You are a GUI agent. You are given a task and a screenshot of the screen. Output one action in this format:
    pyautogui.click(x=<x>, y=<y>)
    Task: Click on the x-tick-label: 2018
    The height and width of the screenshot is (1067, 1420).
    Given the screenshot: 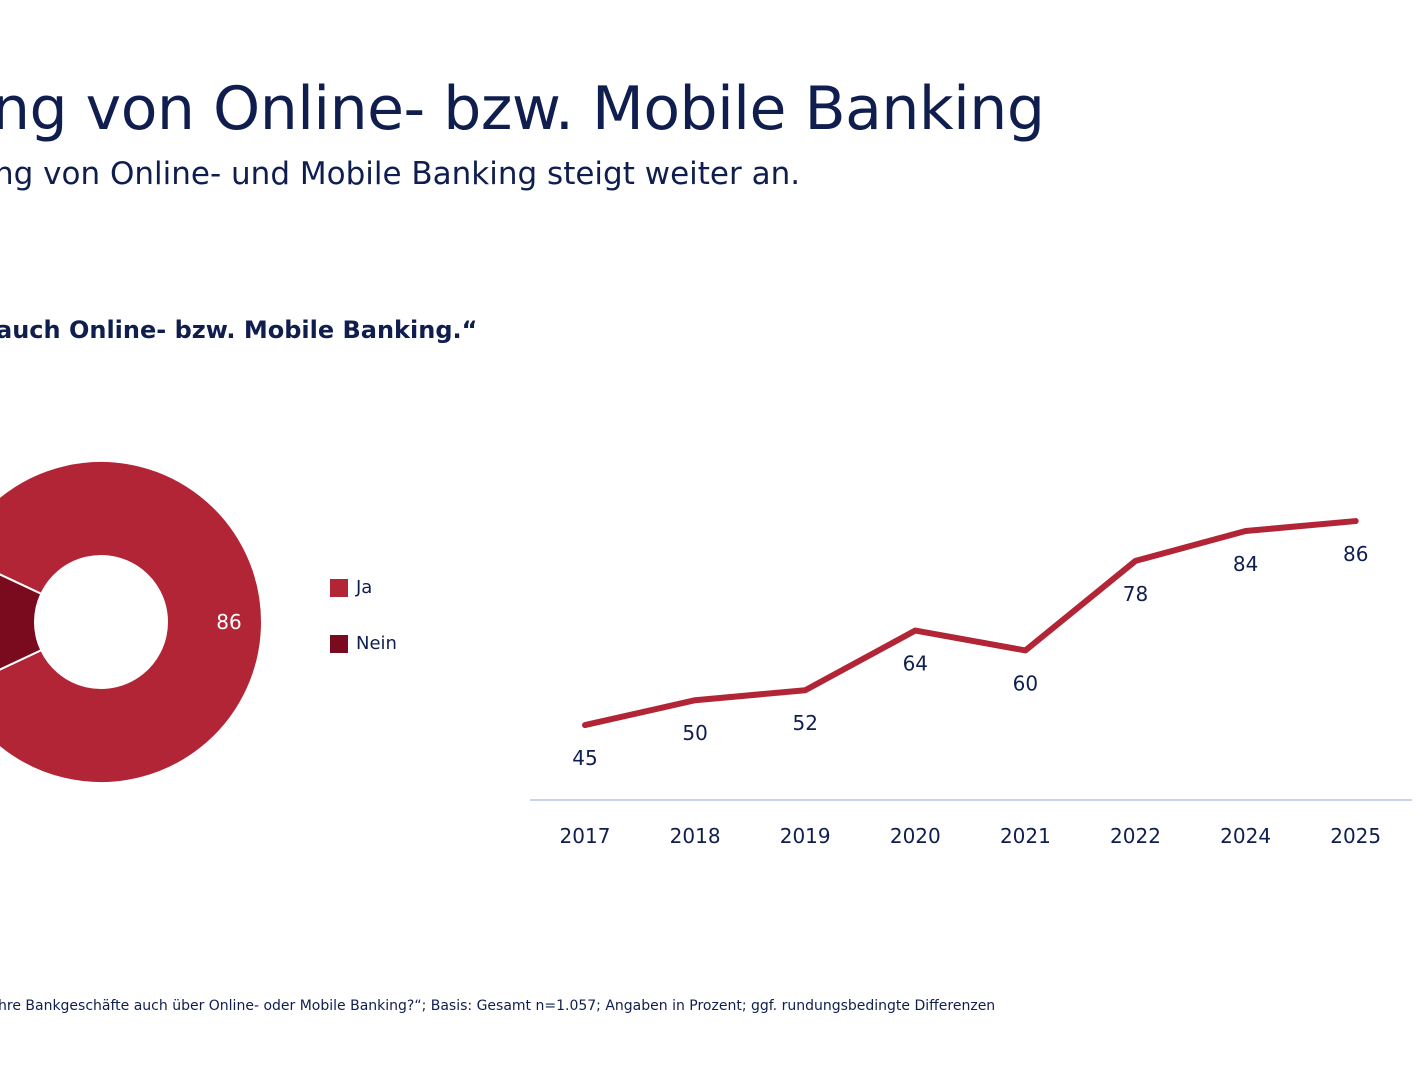 What is the action you would take?
    pyautogui.click(x=695, y=836)
    